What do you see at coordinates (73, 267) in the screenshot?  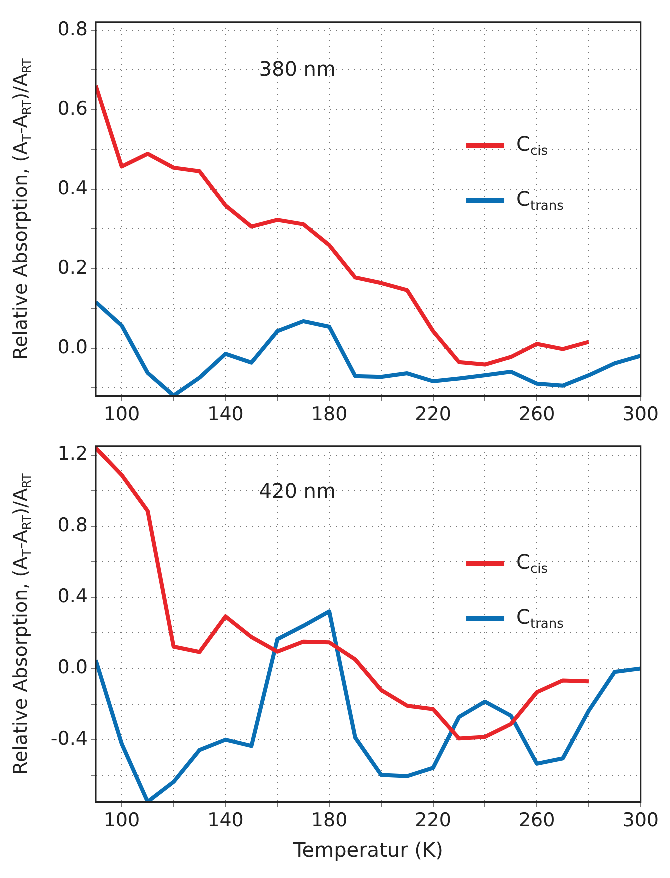 I see `y-tick-label: 0.2` at bounding box center [73, 267].